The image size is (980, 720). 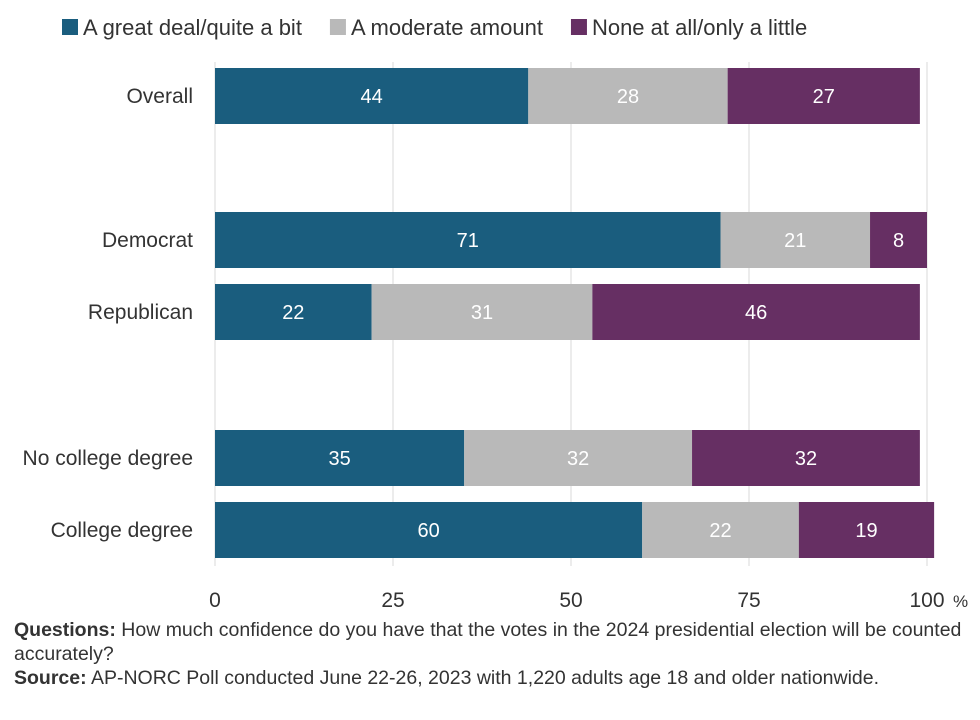 I want to click on legend-item-none-at-all-only-a-little: None at all/only a little, so click(x=688, y=27).